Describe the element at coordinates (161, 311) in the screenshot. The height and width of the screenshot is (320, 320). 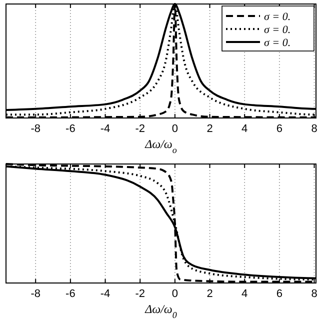
I see `x-axis-title: Δω/ω$_{0}$` at that location.